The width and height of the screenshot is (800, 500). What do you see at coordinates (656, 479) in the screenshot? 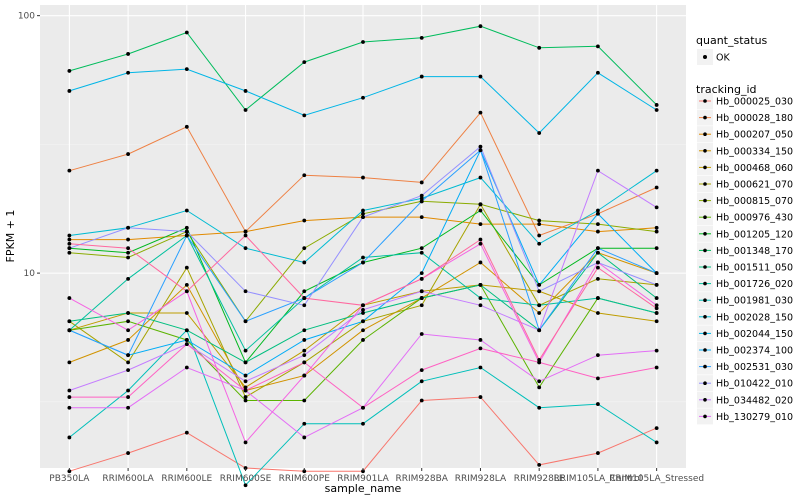
I see `x-tick-label: RRIM105LA_Stressed` at bounding box center [656, 479].